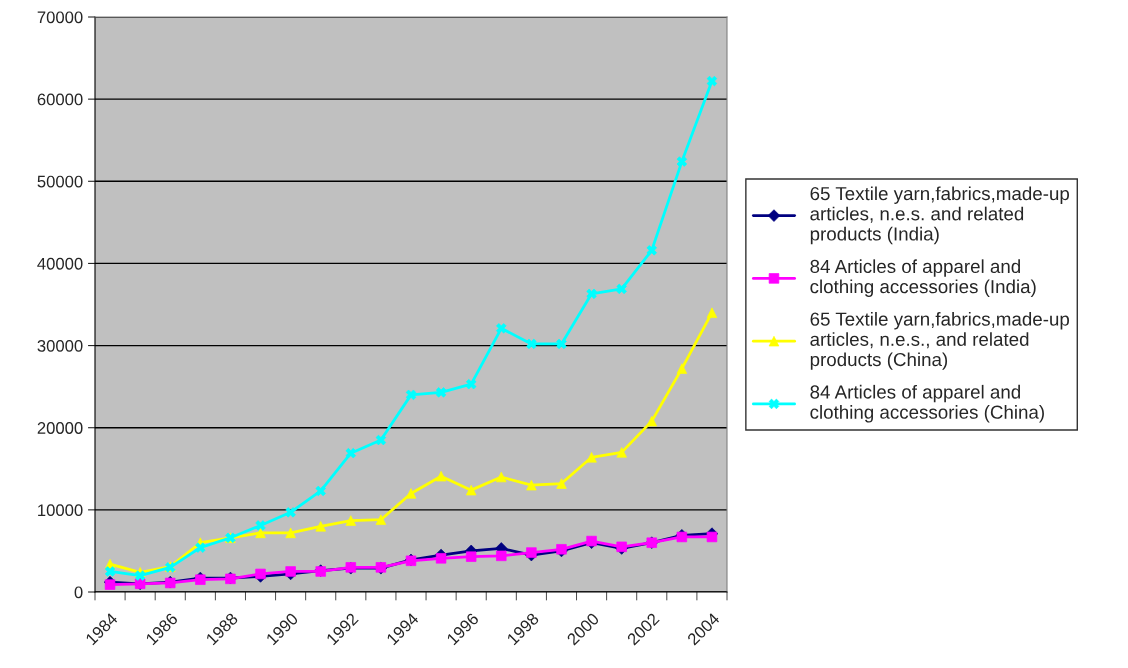 This screenshot has width=1128, height=668. Describe the element at coordinates (940, 341) in the screenshot. I see `legend-label: 65 Textile yarn,fabrics,made-up articles, n.e.s., and related products (China)` at that location.